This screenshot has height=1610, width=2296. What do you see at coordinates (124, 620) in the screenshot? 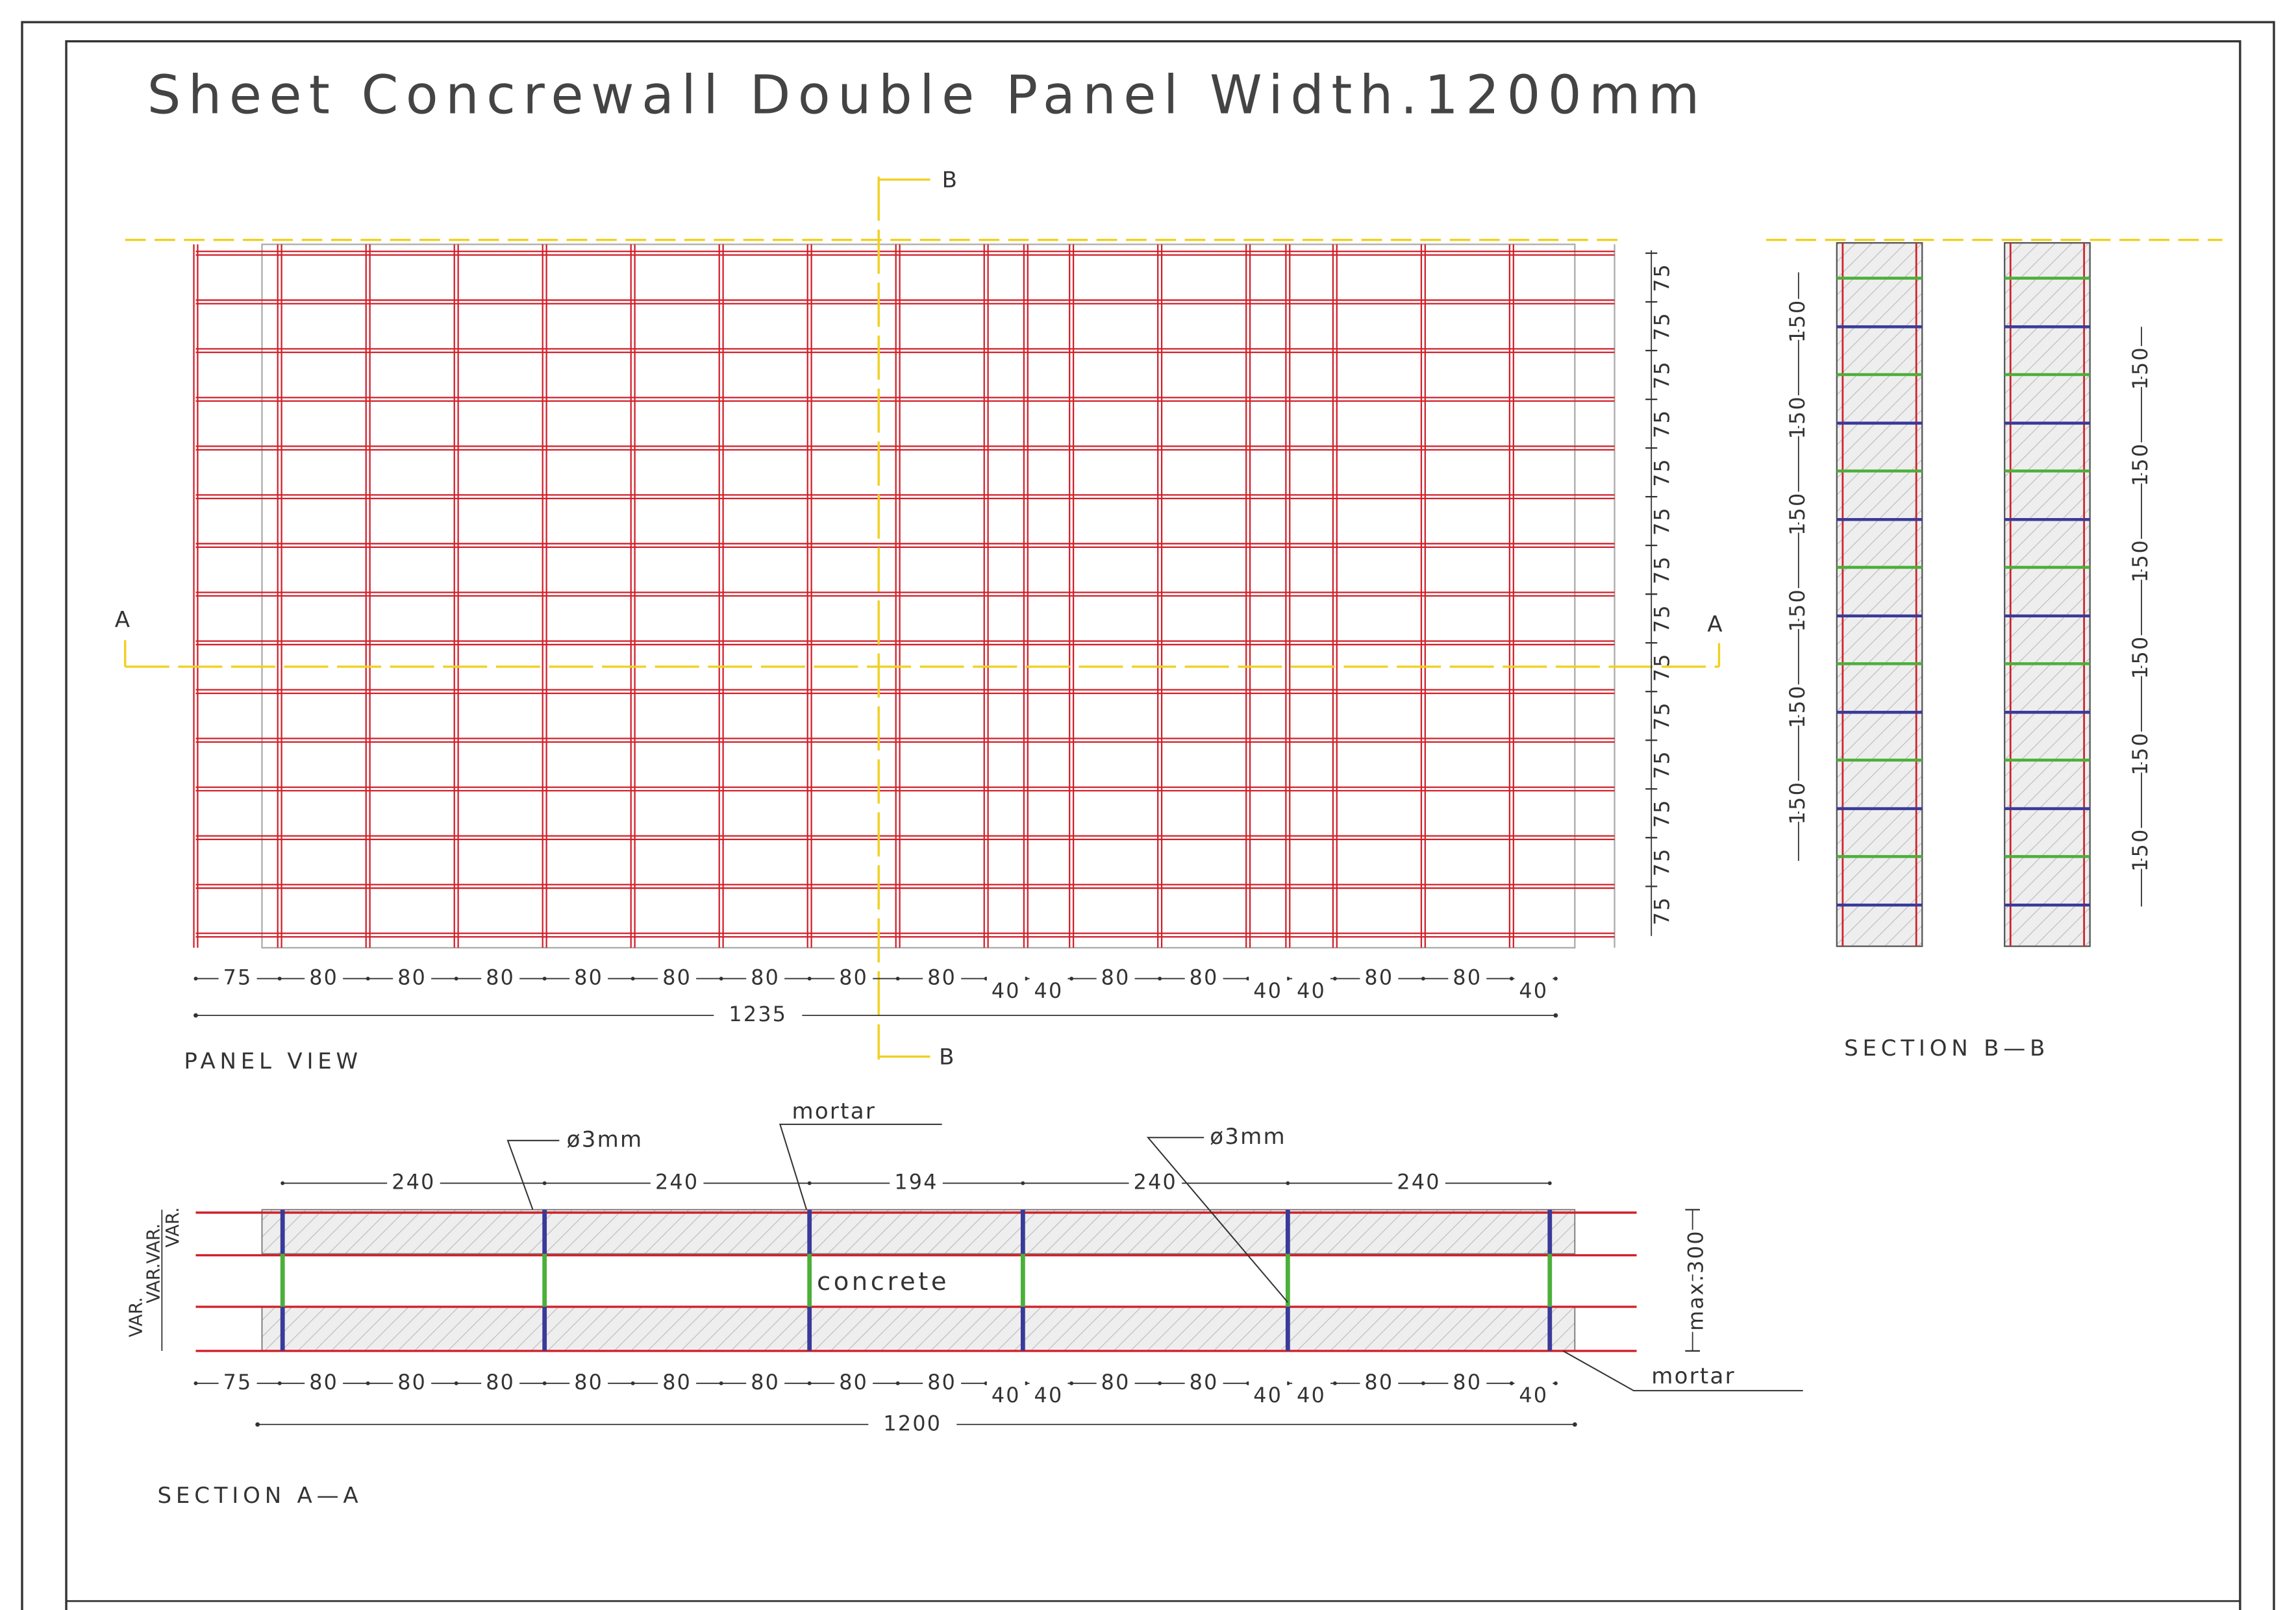
I see `section-a-mark: A` at bounding box center [124, 620].